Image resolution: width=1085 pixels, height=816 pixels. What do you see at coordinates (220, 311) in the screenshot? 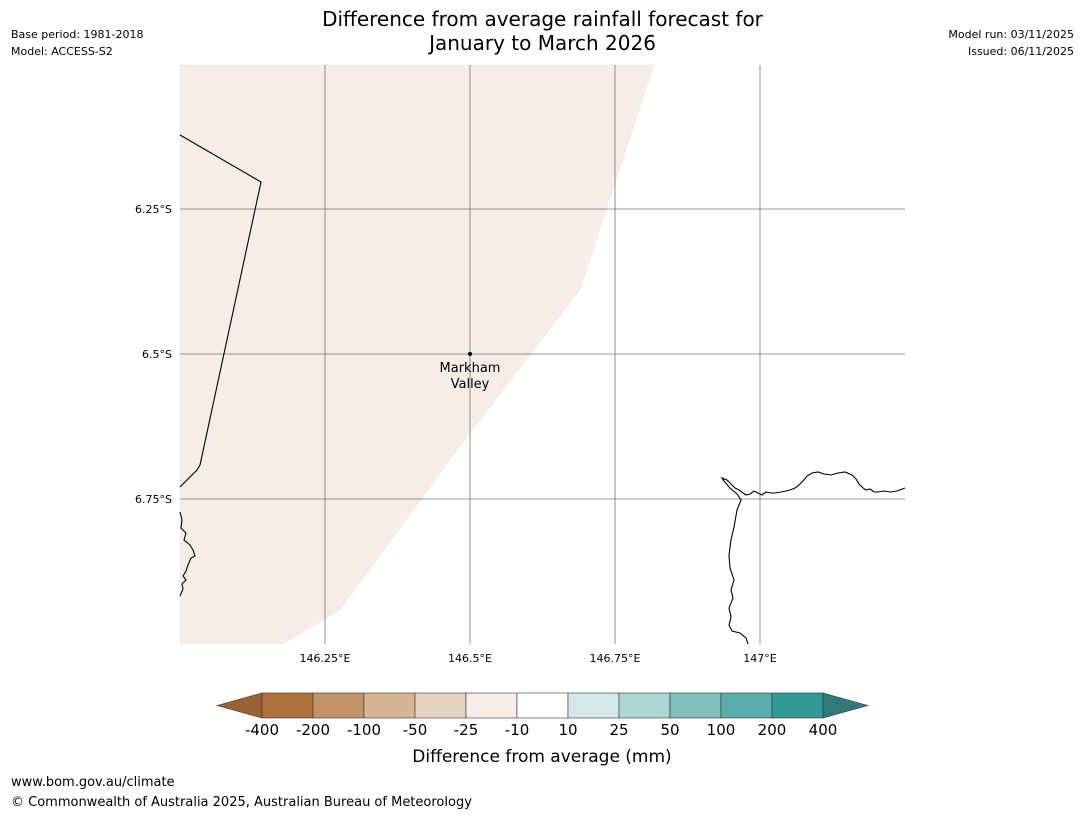
I see `boundary-line` at bounding box center [220, 311].